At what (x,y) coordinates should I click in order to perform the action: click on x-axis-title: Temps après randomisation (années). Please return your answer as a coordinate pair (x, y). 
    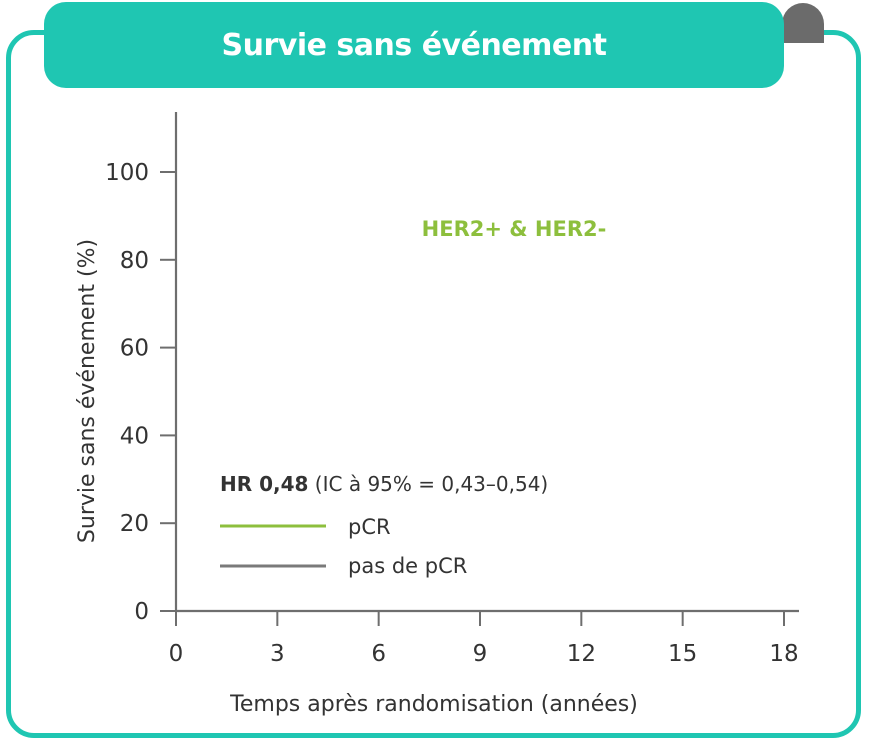
    Looking at the image, I should click on (433, 704).